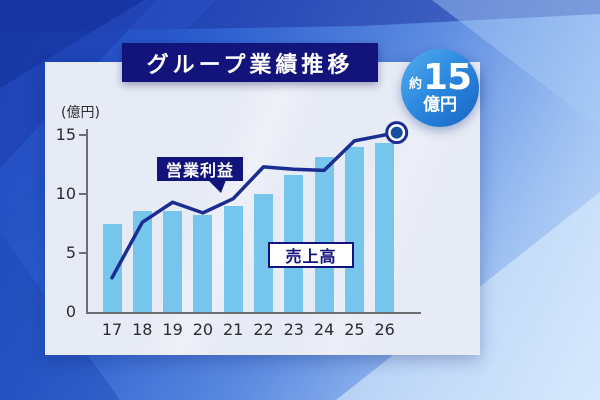  Describe the element at coordinates (253, 313) in the screenshot. I see `x-axis` at that location.